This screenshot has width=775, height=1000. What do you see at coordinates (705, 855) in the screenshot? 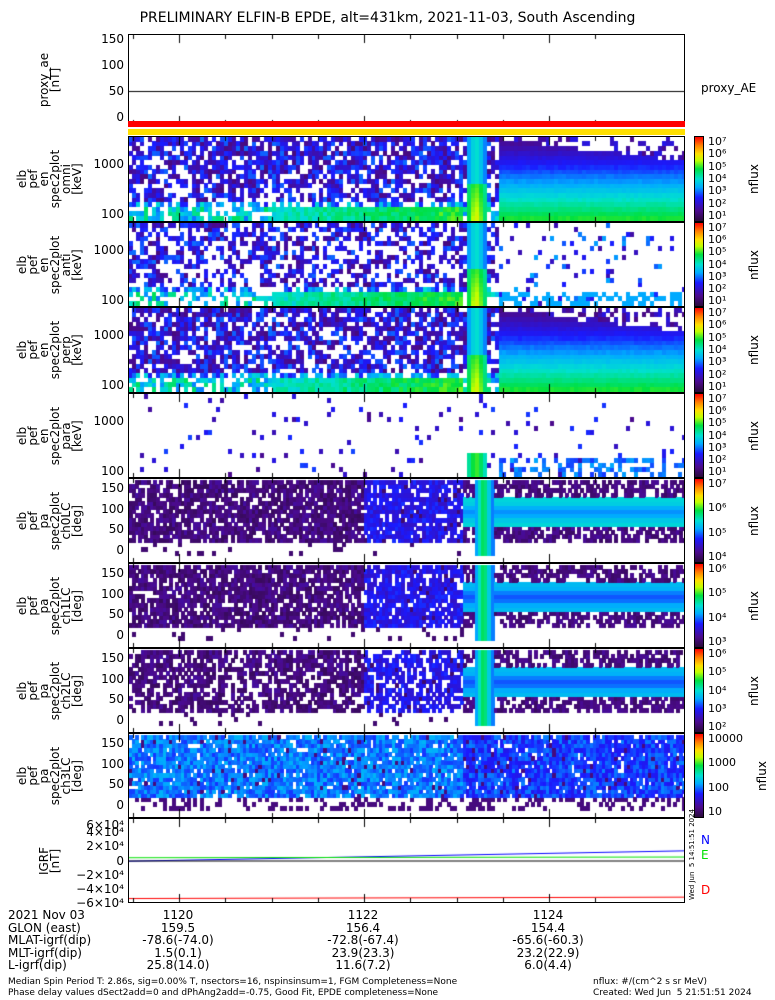
I see `igrf-legend-E: E` at bounding box center [705, 855].